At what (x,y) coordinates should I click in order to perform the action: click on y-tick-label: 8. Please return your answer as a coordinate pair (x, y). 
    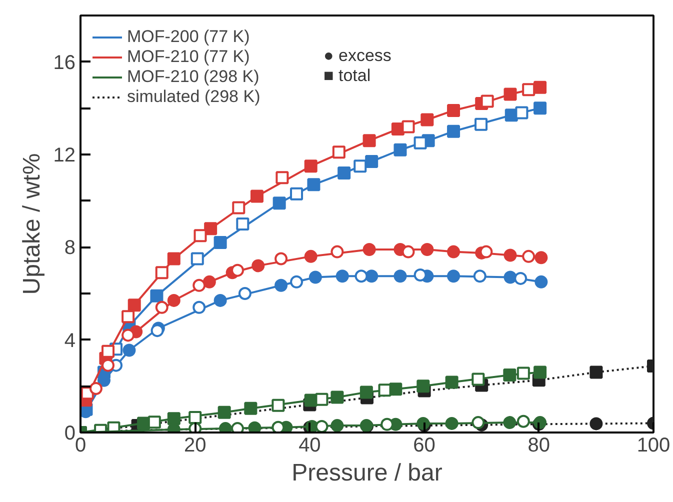
    Looking at the image, I should click on (70, 248).